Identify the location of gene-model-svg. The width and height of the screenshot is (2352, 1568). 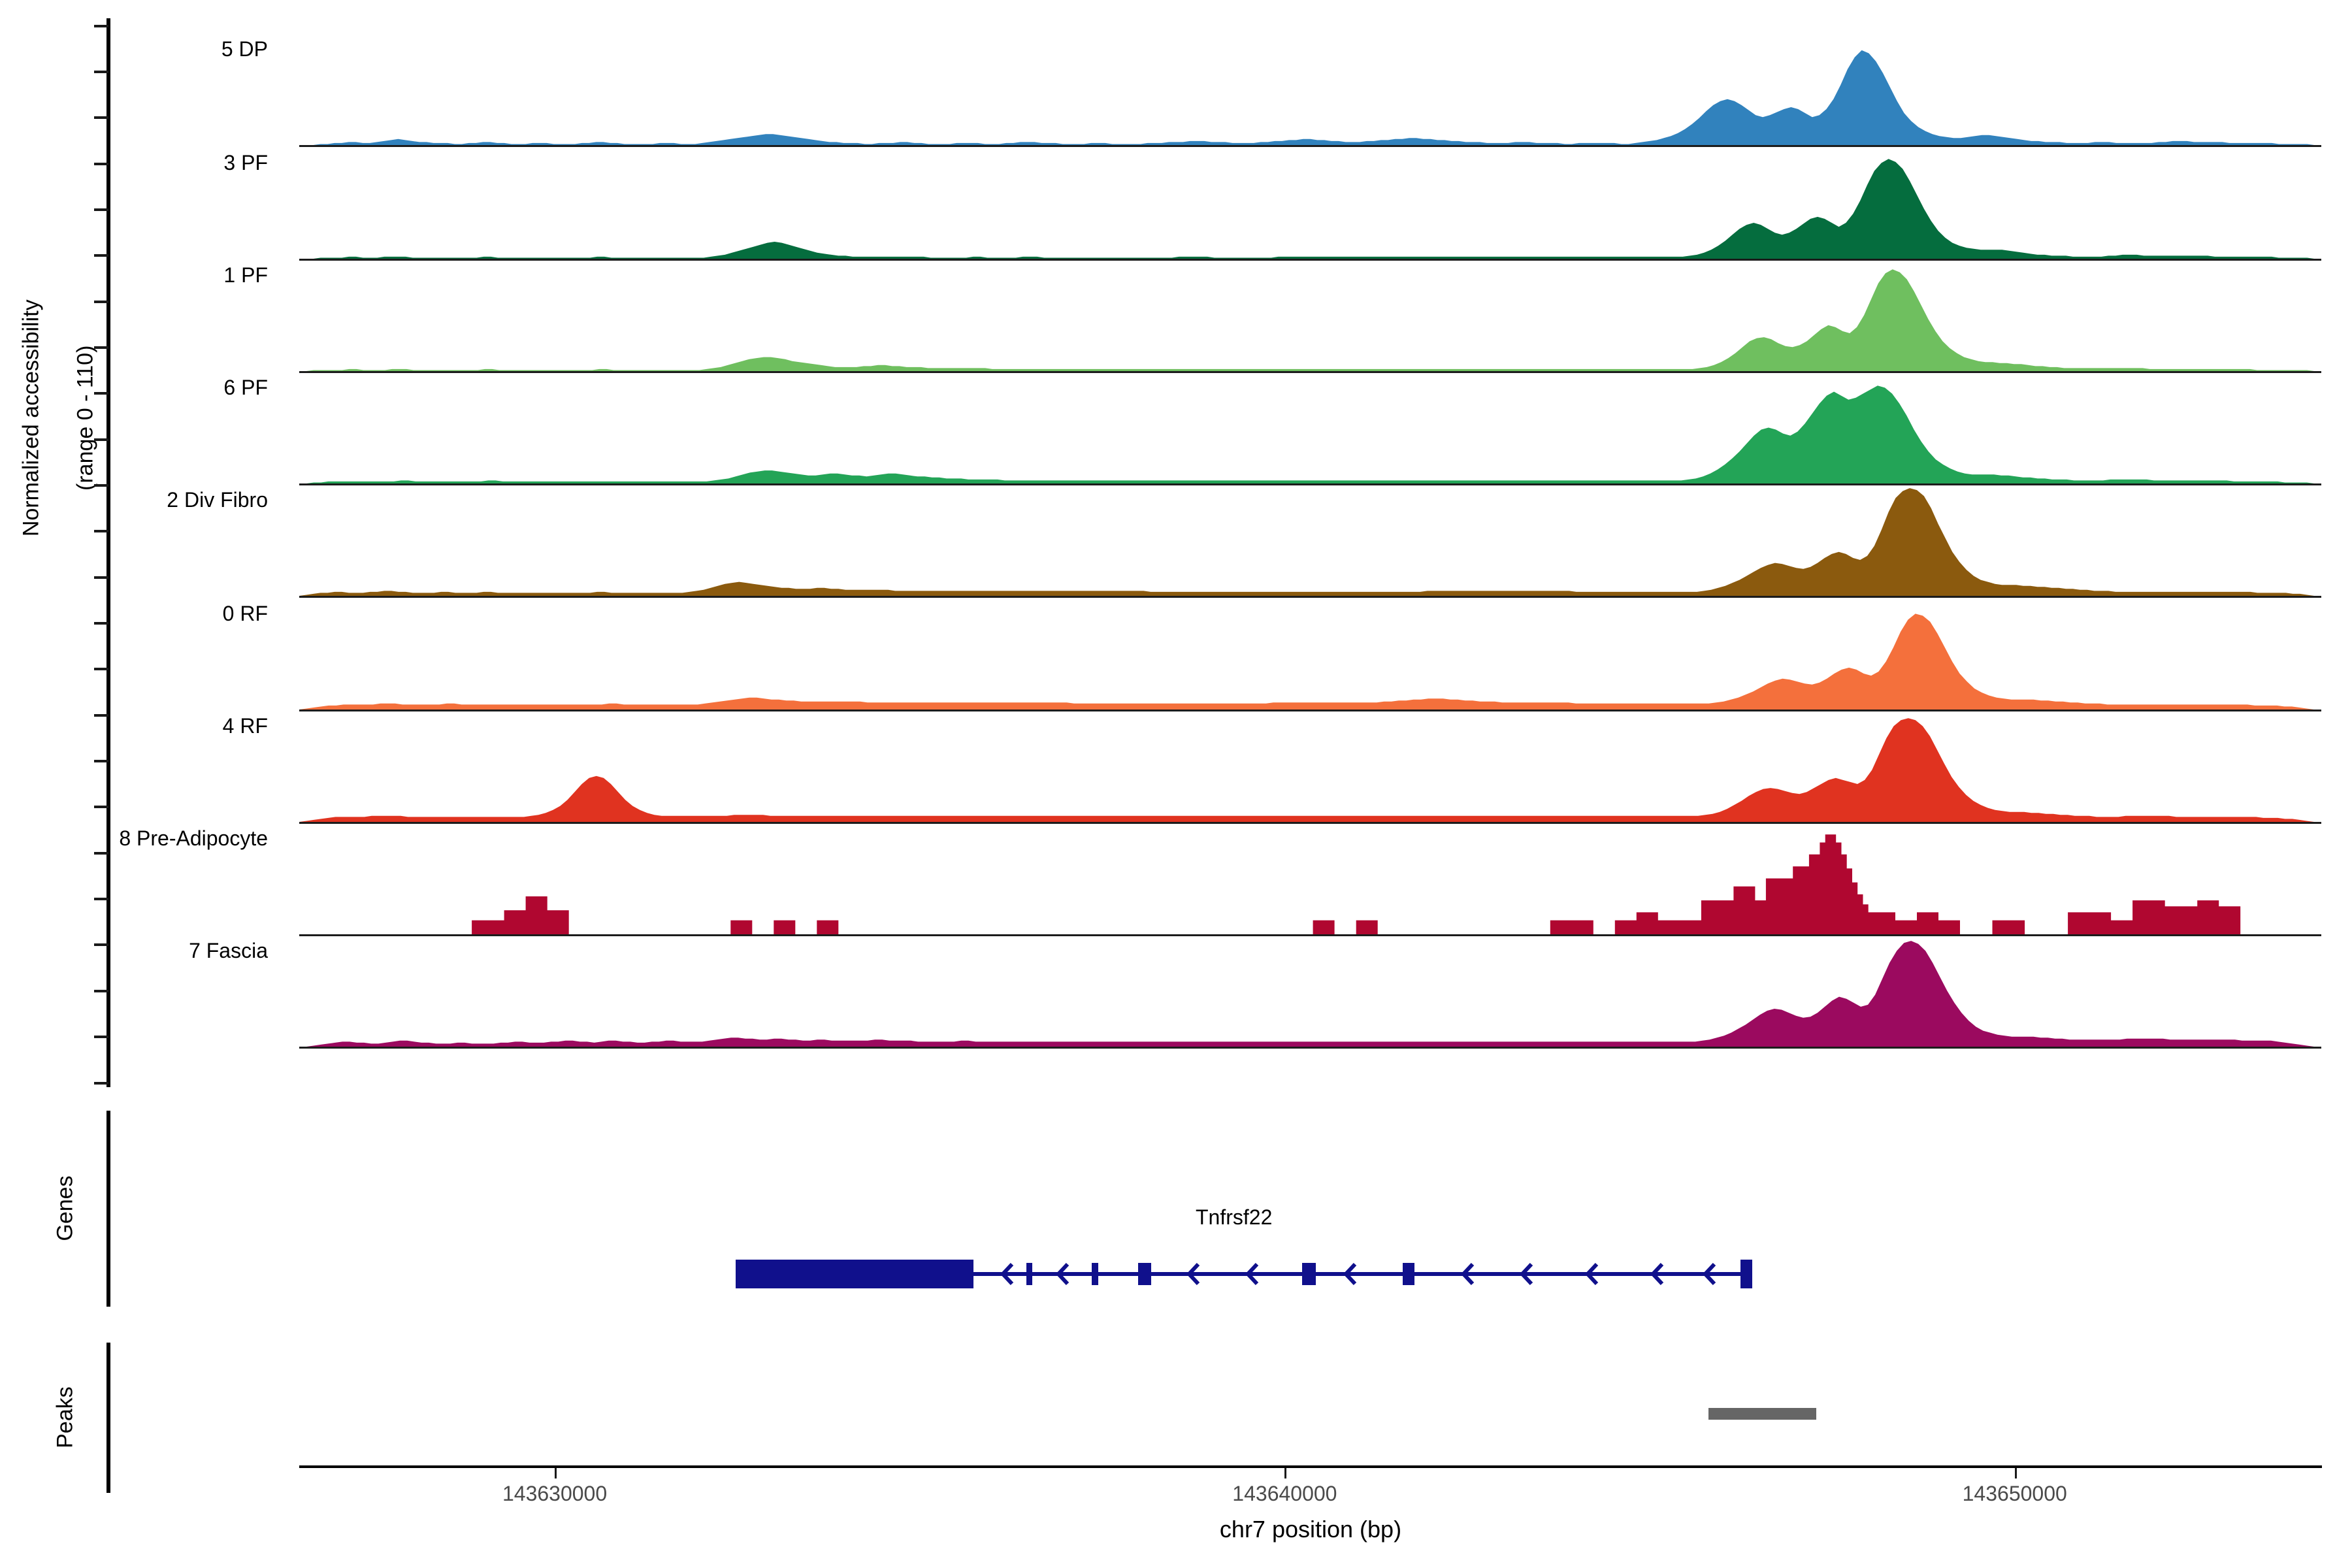
(1176, 1274).